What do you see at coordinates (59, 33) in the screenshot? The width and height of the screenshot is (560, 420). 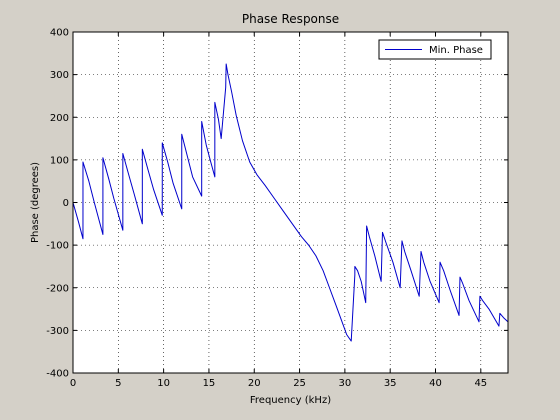 I see `y-tick-label: 400` at bounding box center [59, 33].